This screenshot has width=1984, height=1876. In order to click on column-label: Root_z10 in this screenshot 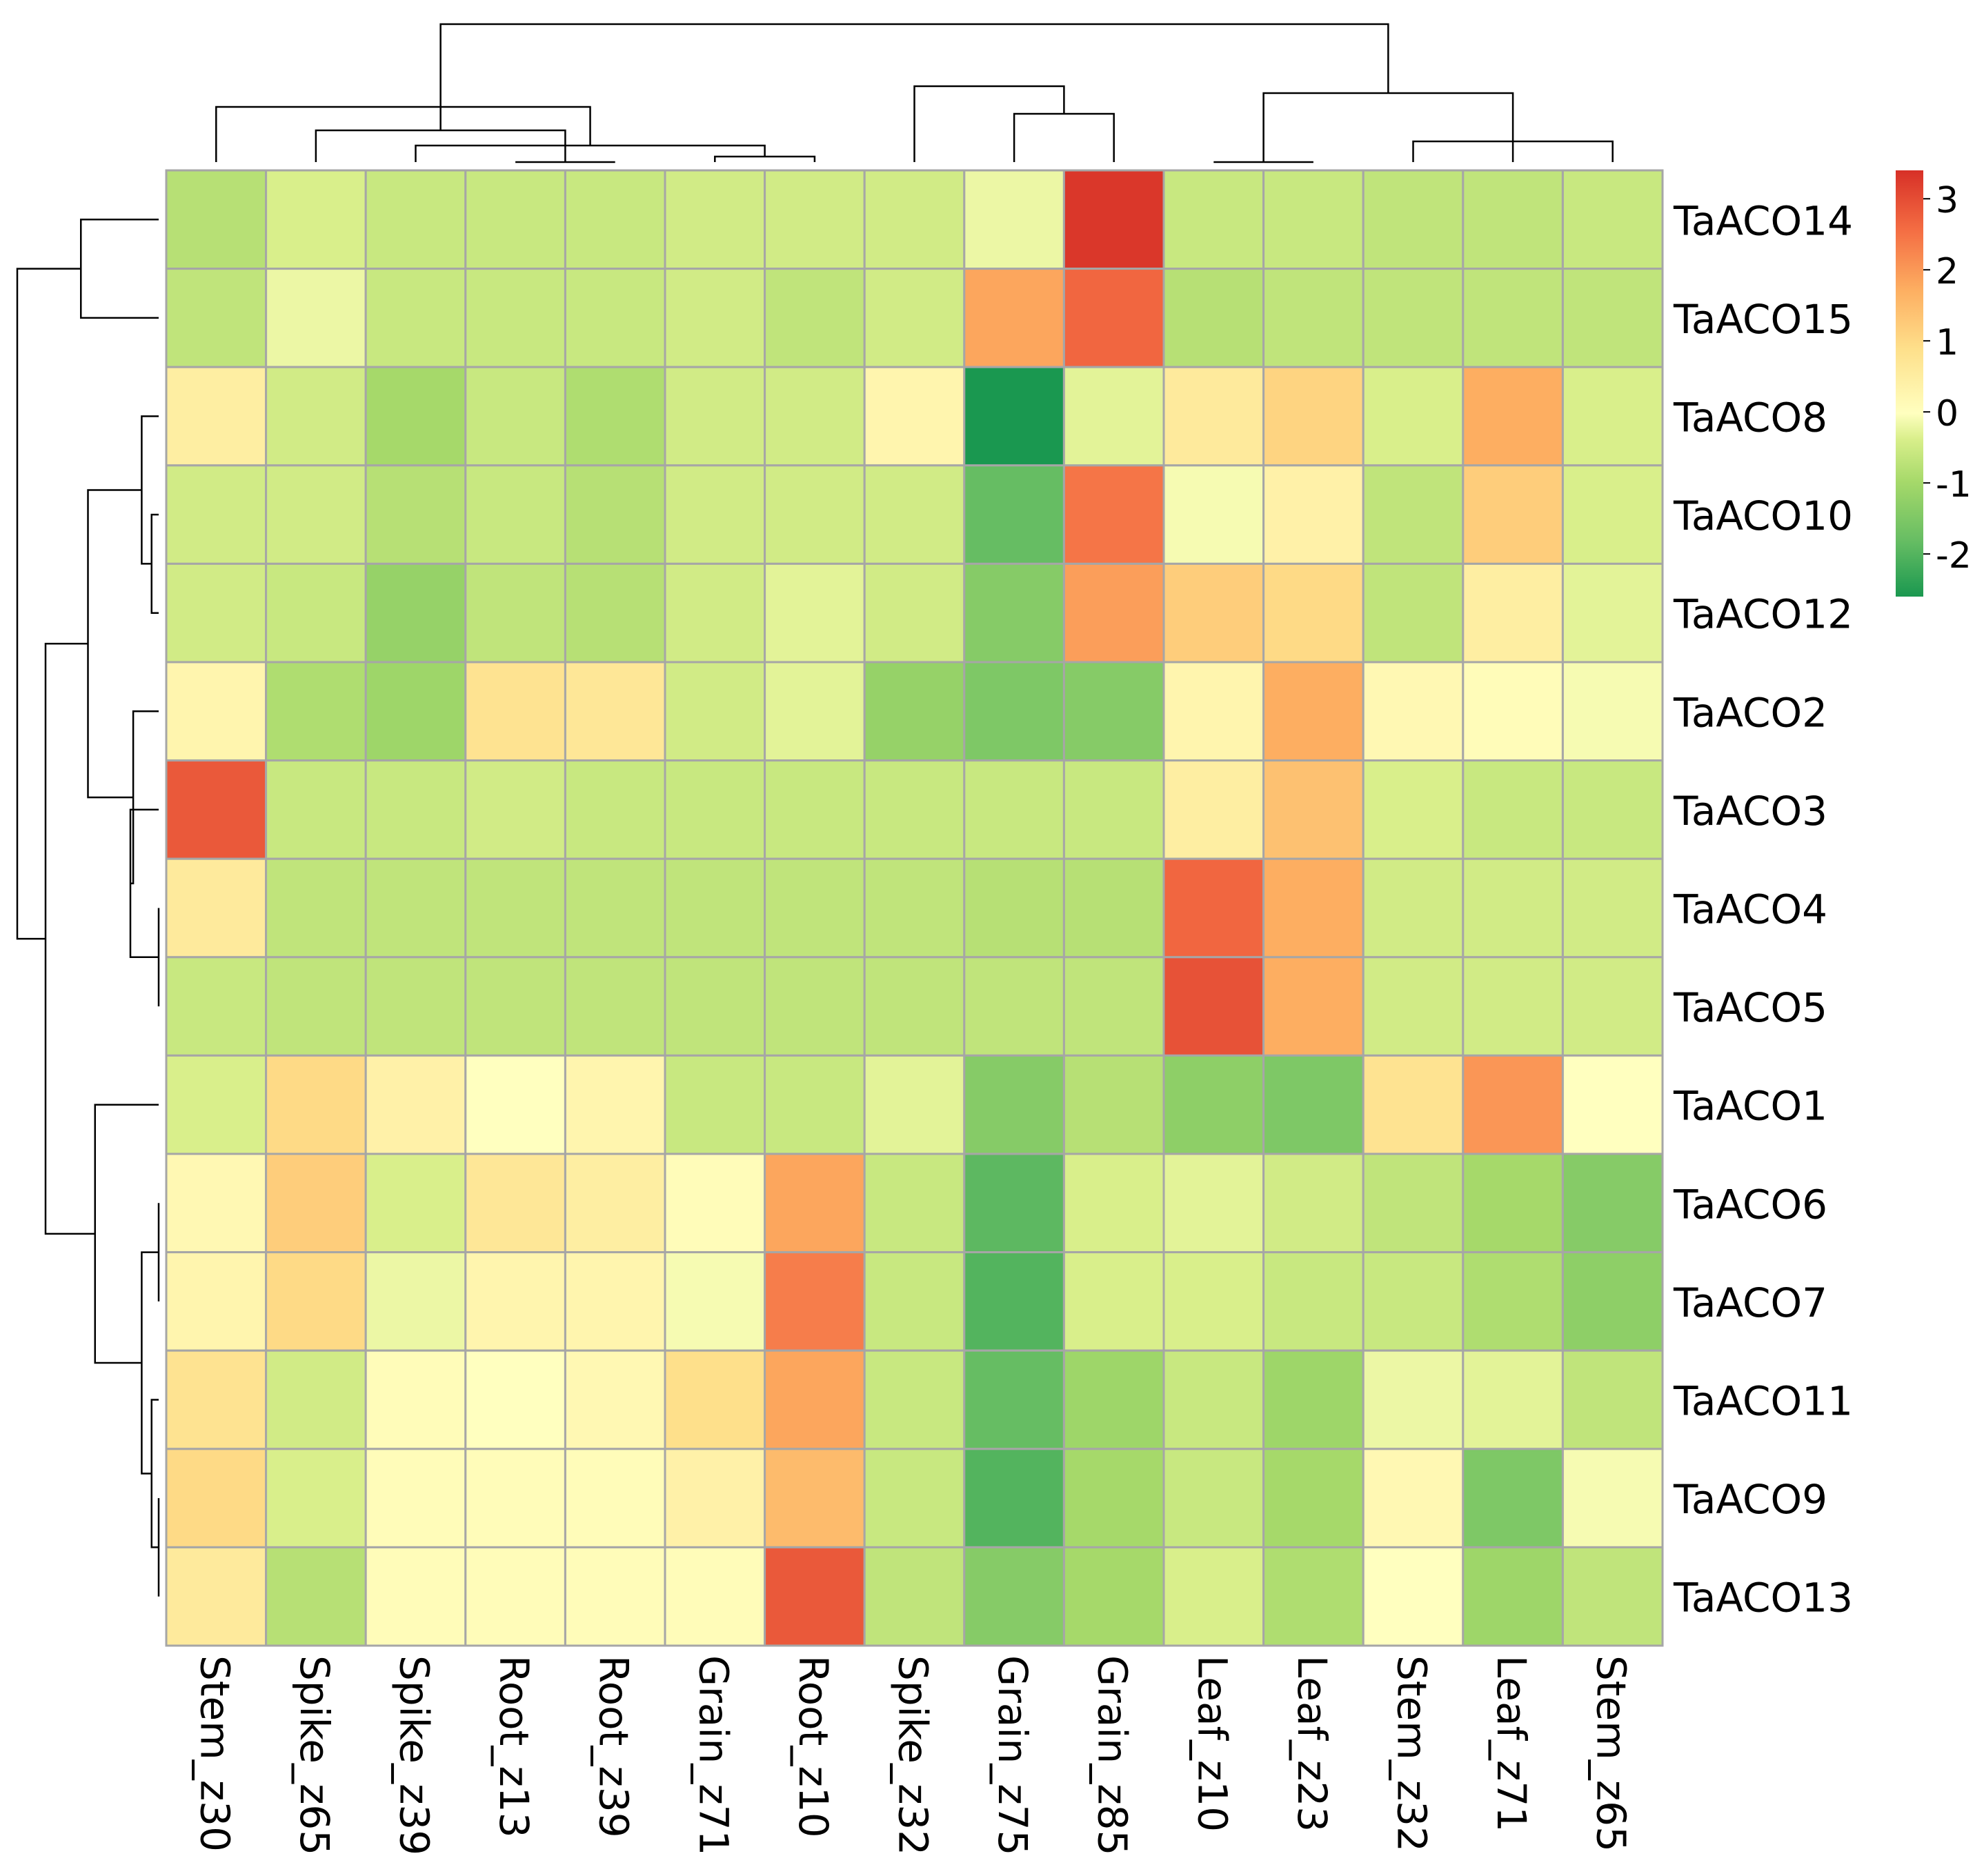, I will do `click(814, 1746)`.